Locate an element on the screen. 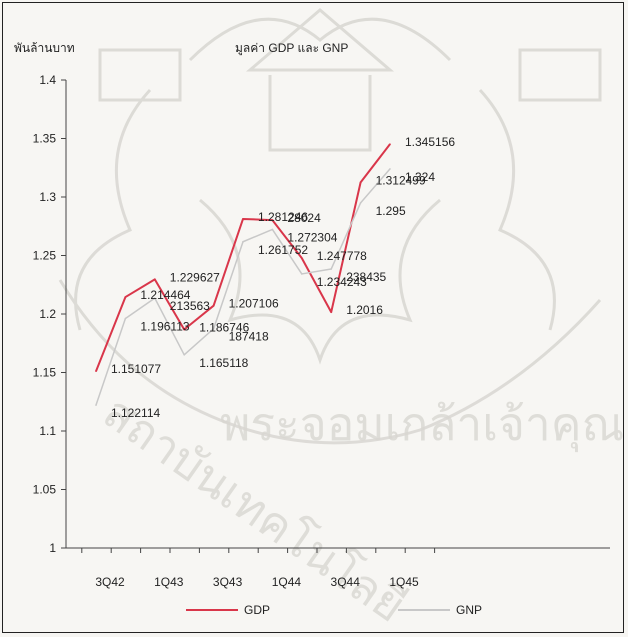  x-tick-label: 3Q43 is located at coordinates (228, 582).